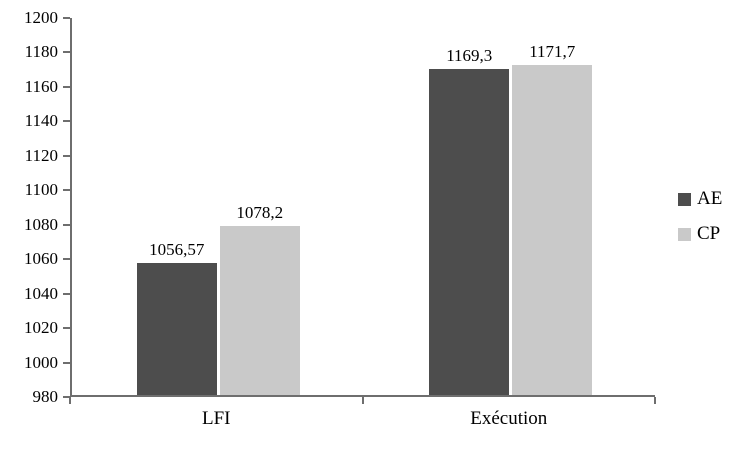  Describe the element at coordinates (41, 259) in the screenshot. I see `y-tick-label: 1060` at that location.